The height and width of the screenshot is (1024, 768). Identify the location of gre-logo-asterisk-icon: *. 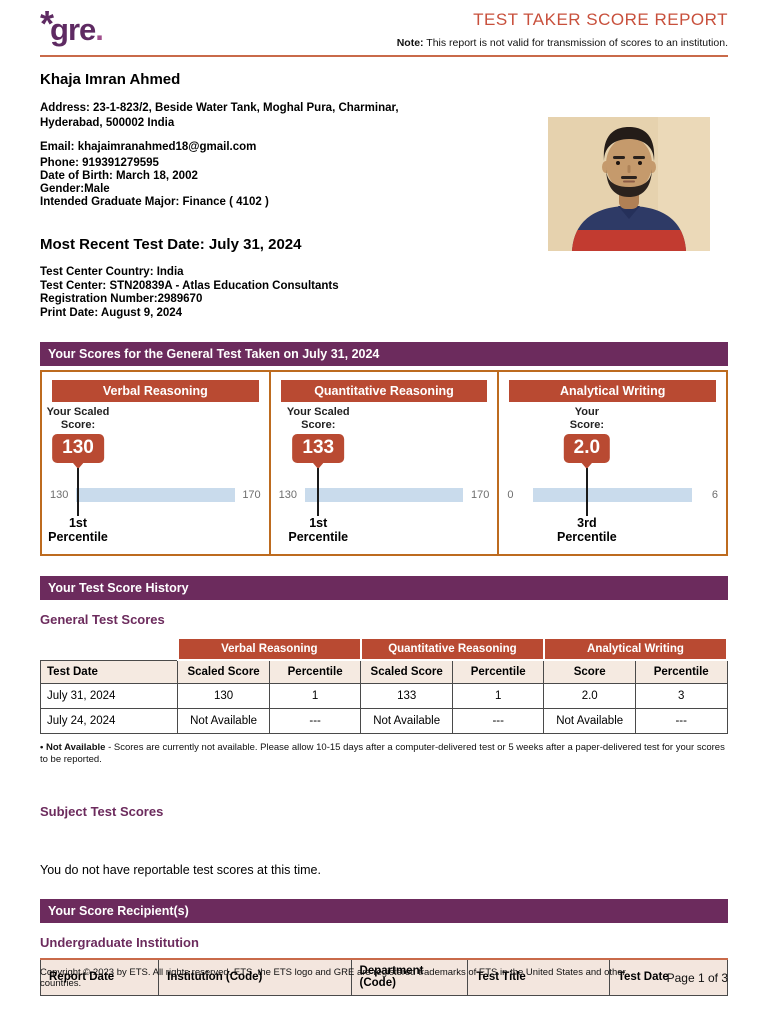
(47, 23).